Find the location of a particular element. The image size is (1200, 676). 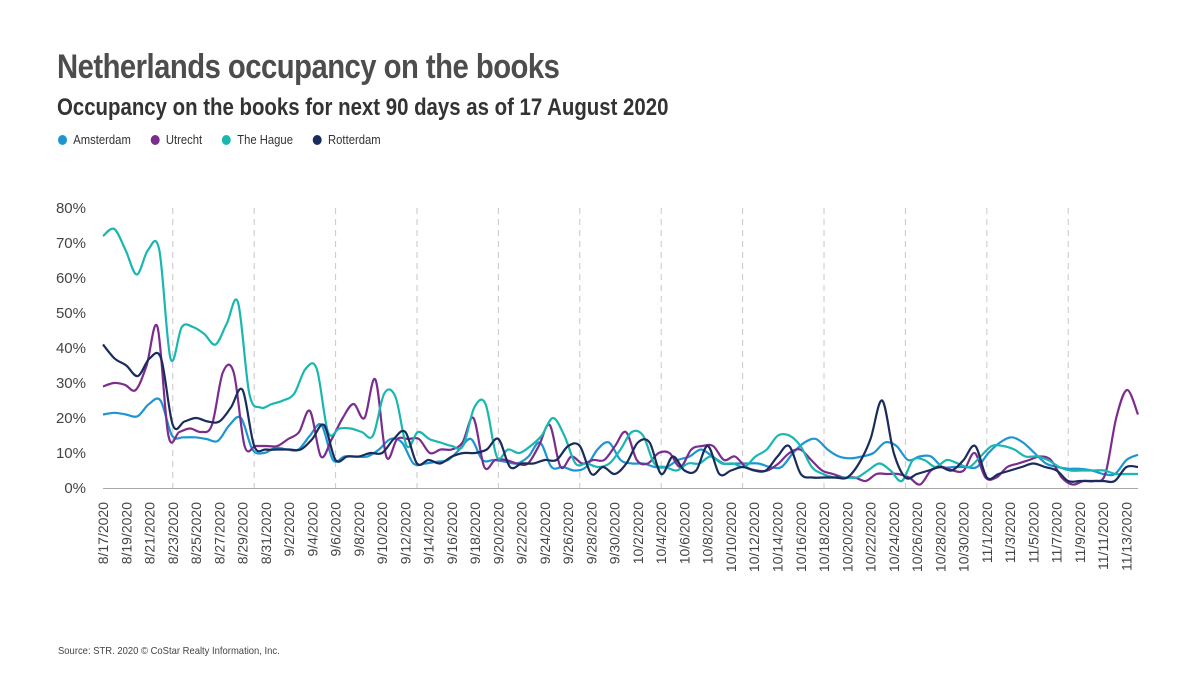

x-tick-label: 9/6/2020 is located at coordinates (336, 529).